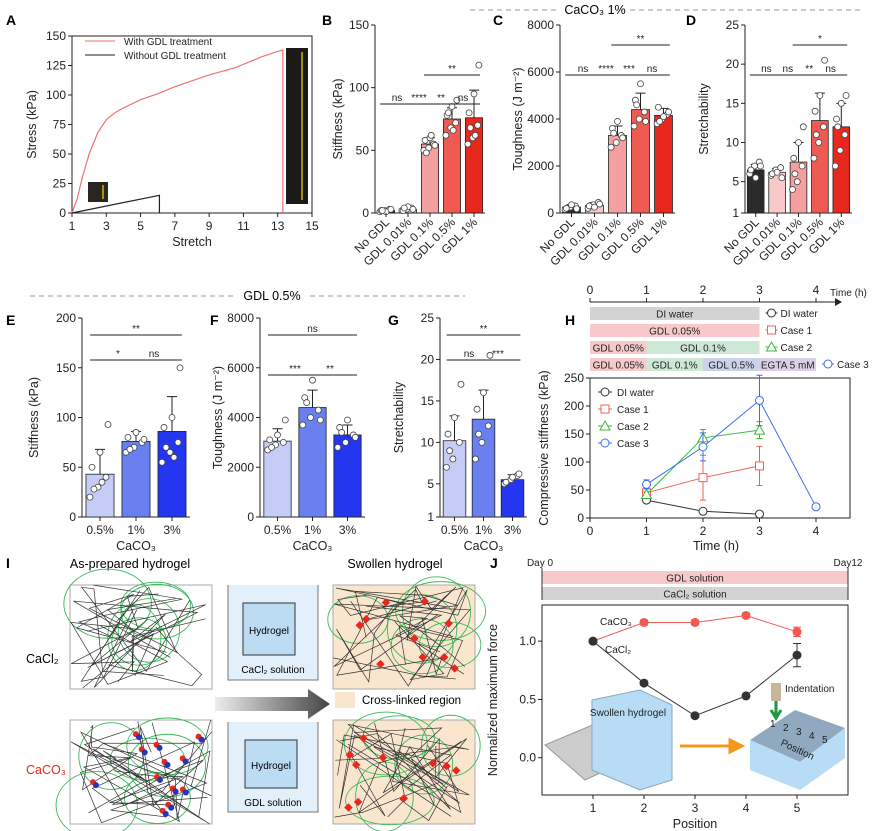 This screenshot has height=831, width=884. Describe the element at coordinates (797, 331) in the screenshot. I see `timeline-legend-label: Case 1` at that location.